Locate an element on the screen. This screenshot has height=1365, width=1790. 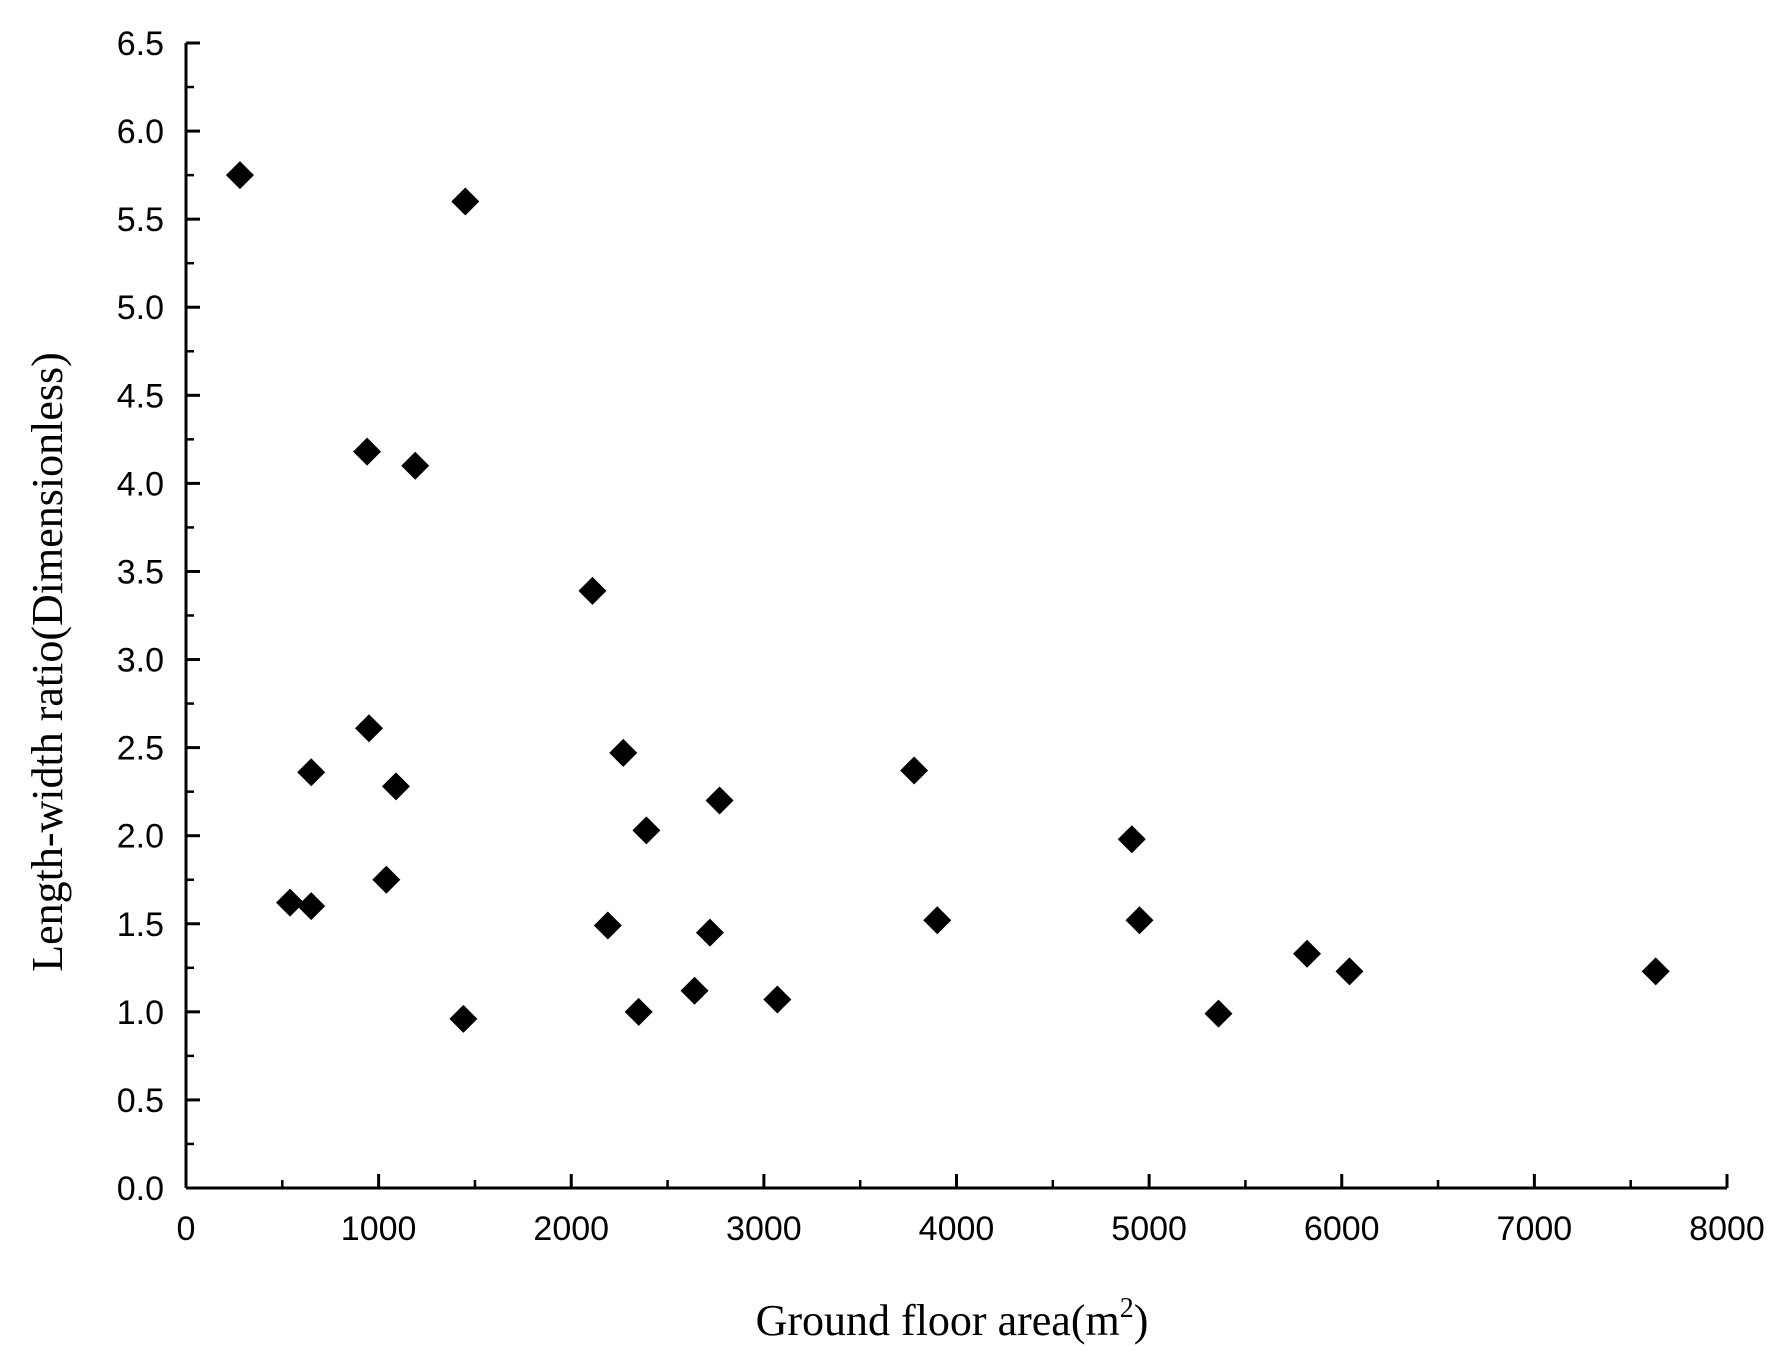
y-tick-label: 6.5 is located at coordinates (140, 44).